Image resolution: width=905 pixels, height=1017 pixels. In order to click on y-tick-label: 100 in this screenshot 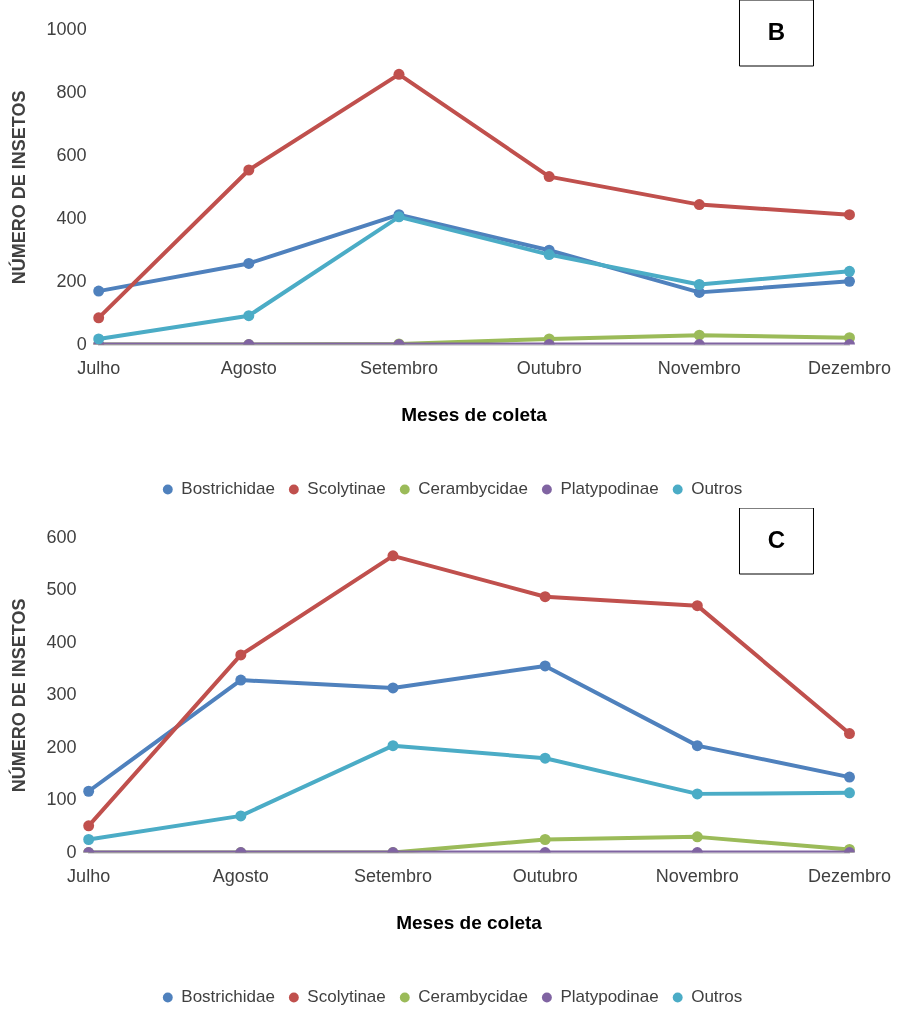, I will do `click(61, 799)`.